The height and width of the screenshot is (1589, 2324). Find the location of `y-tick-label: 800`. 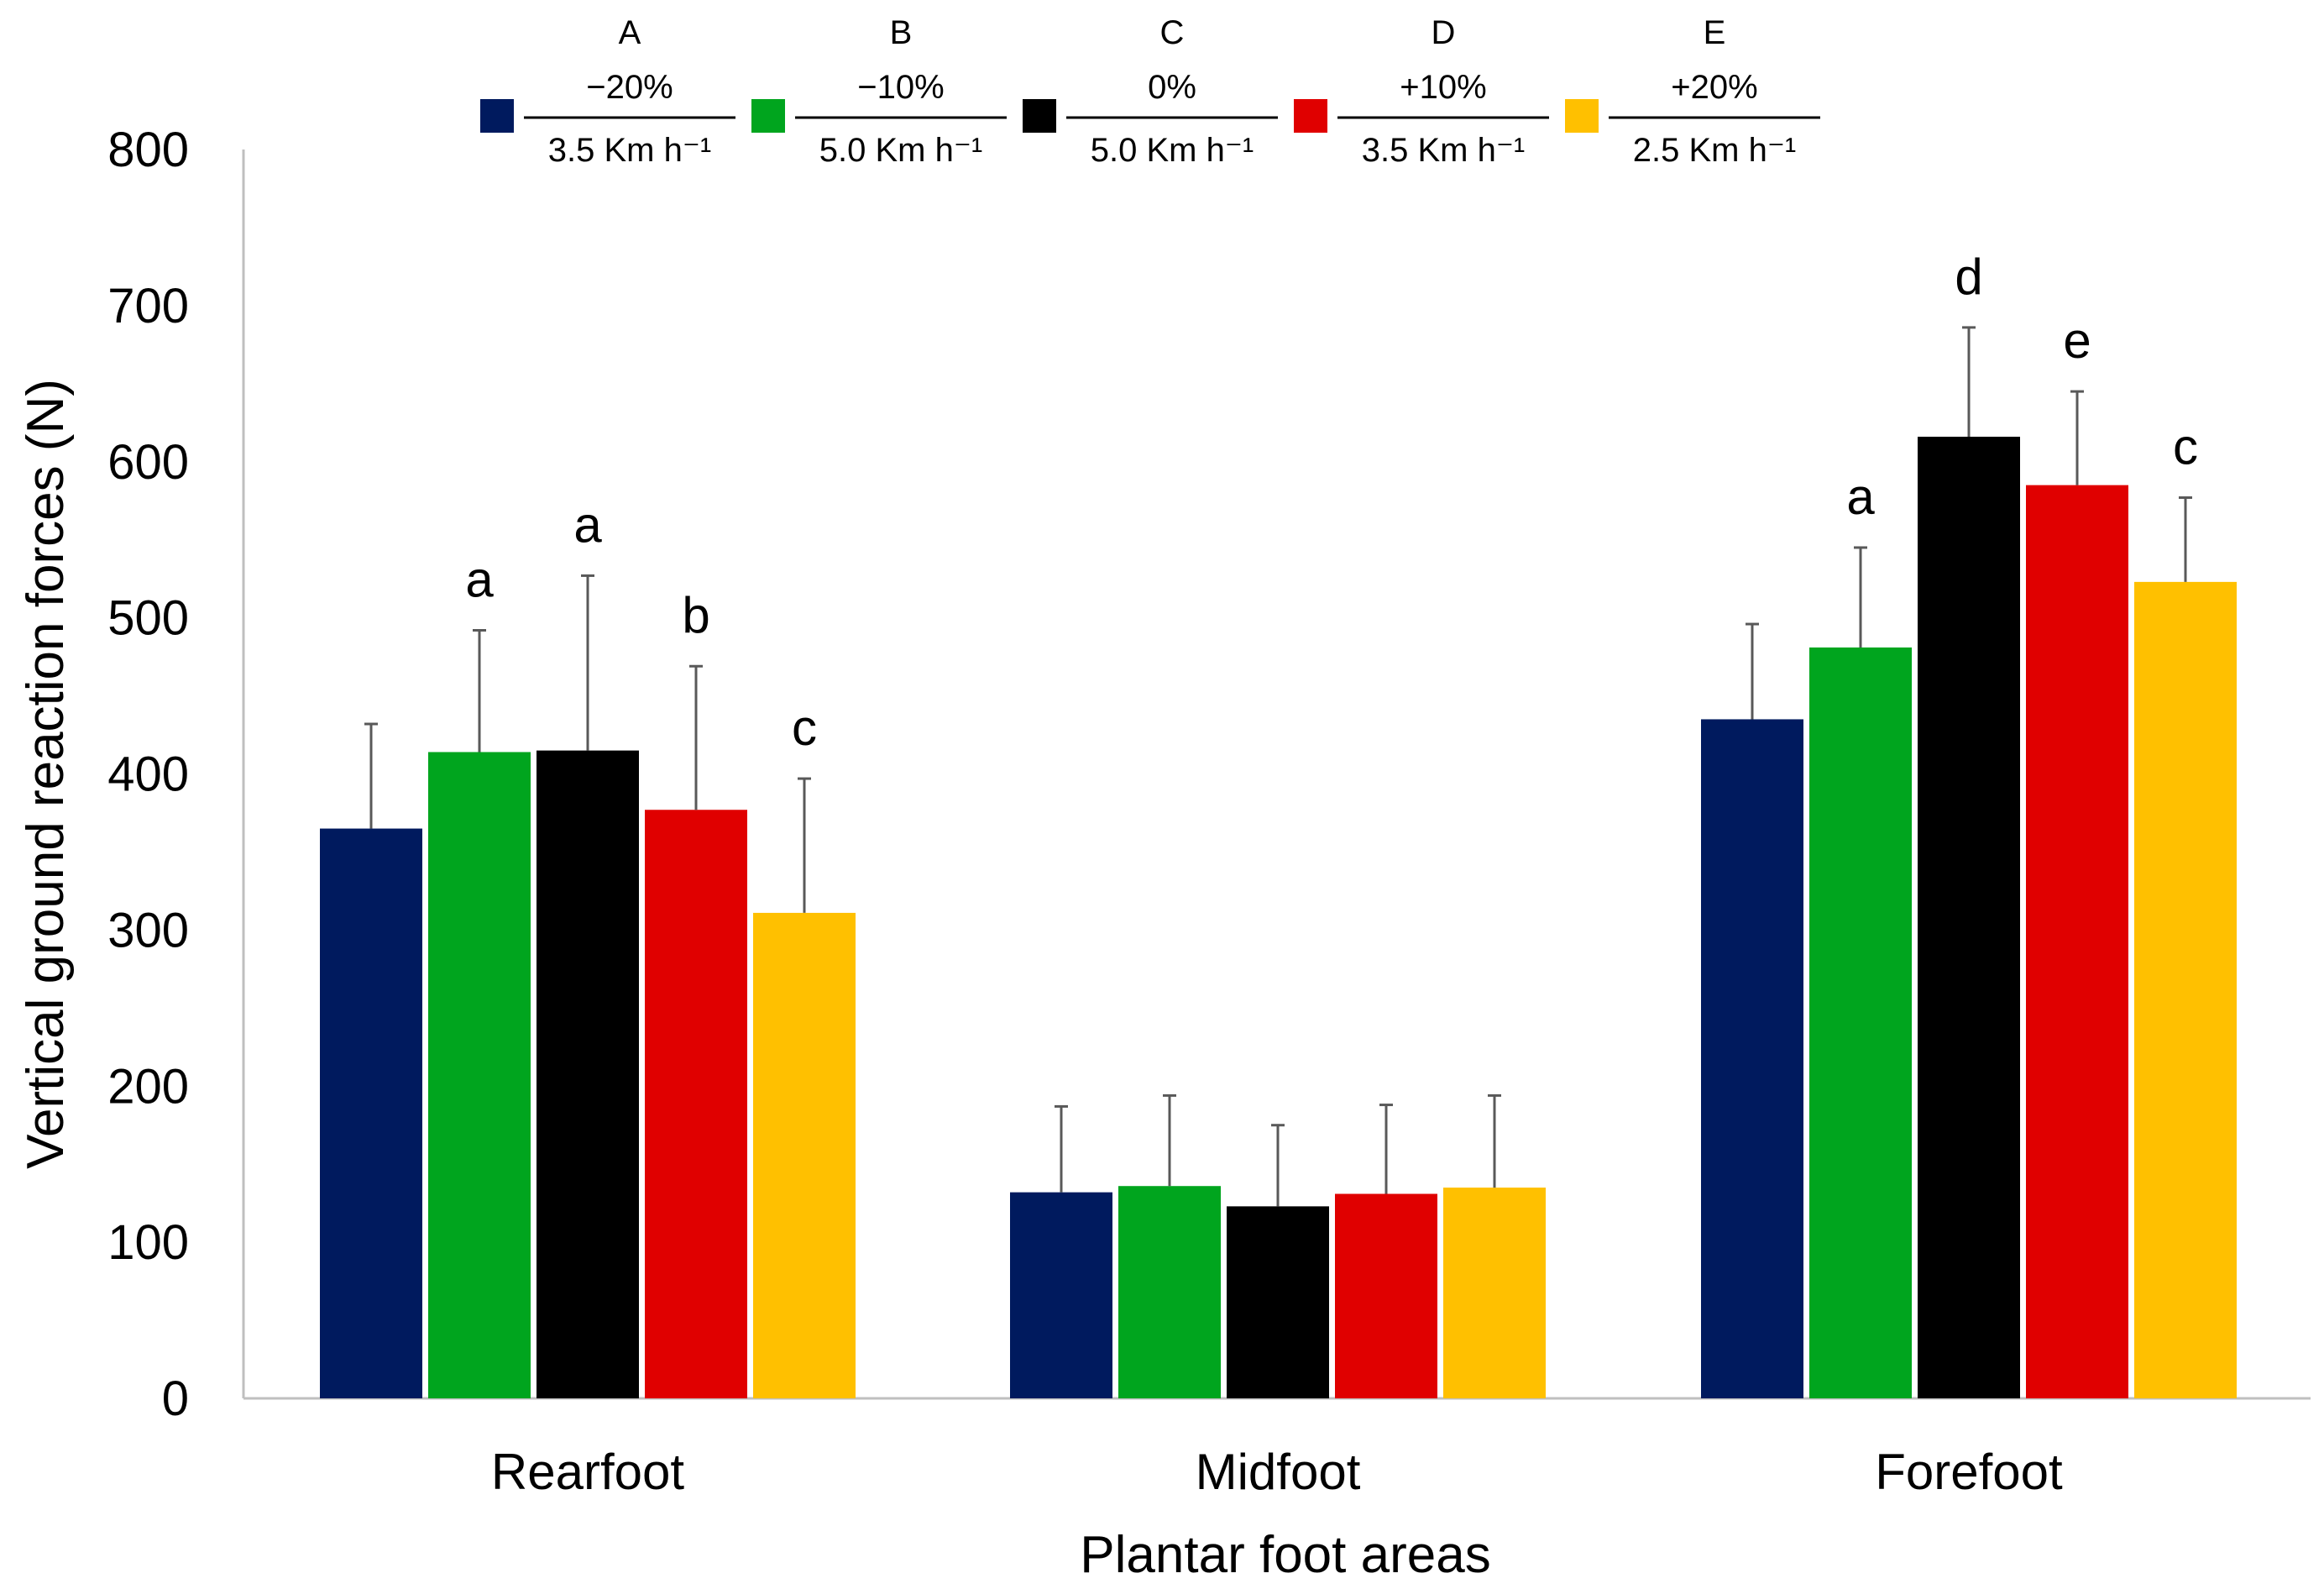

y-tick-label: 800 is located at coordinates (148, 150).